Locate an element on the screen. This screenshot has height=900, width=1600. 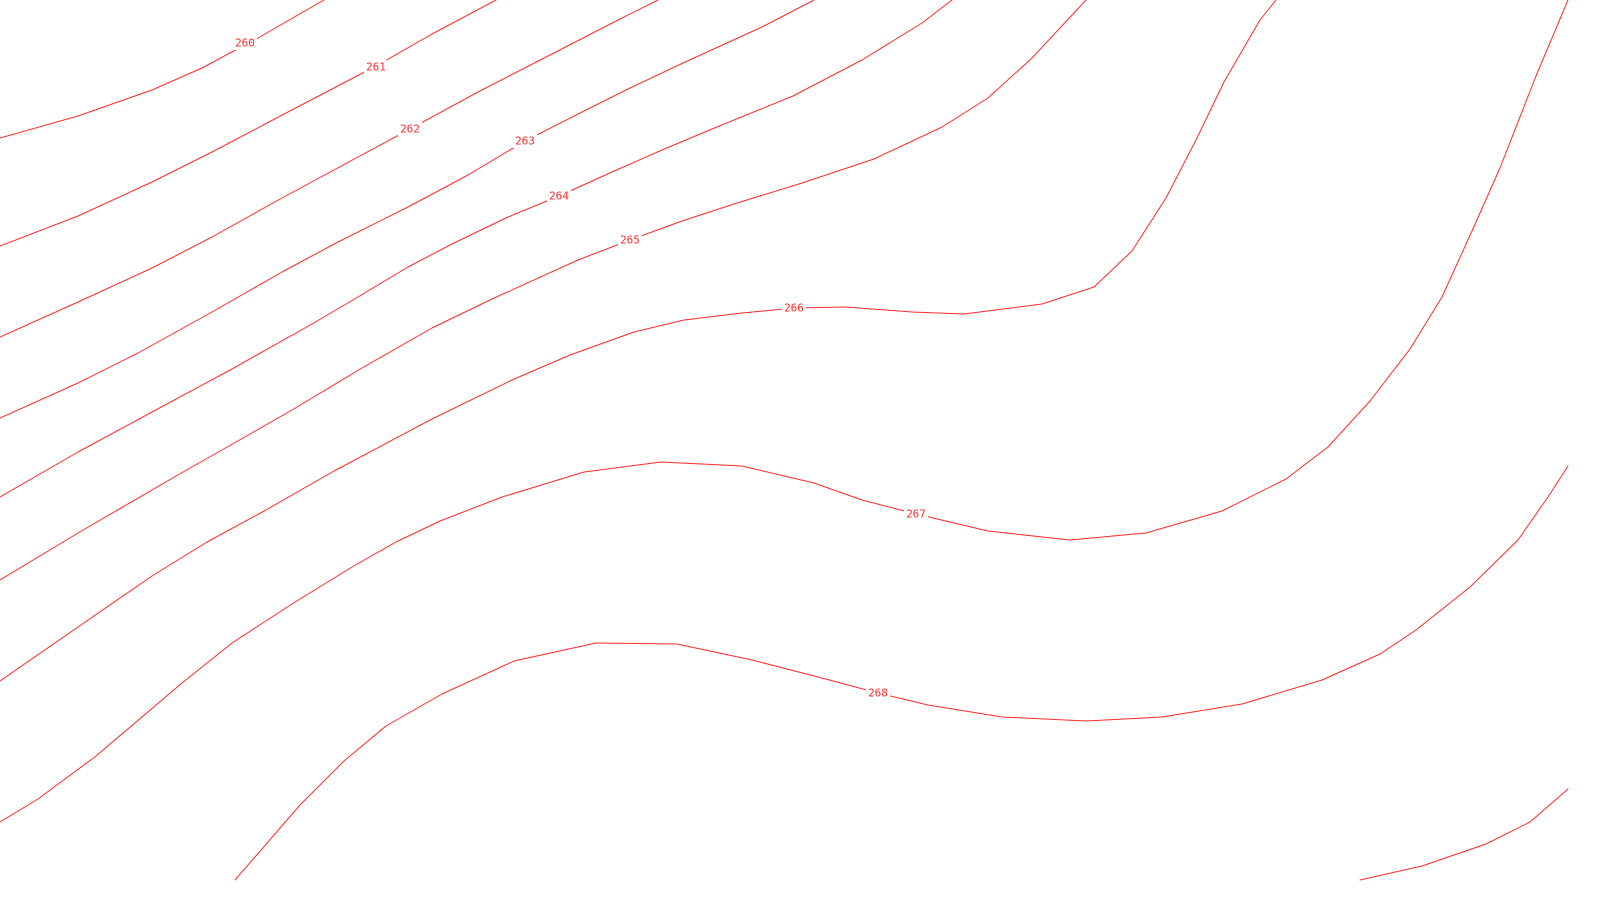
contour-label-266: 266 is located at coordinates (794, 308).